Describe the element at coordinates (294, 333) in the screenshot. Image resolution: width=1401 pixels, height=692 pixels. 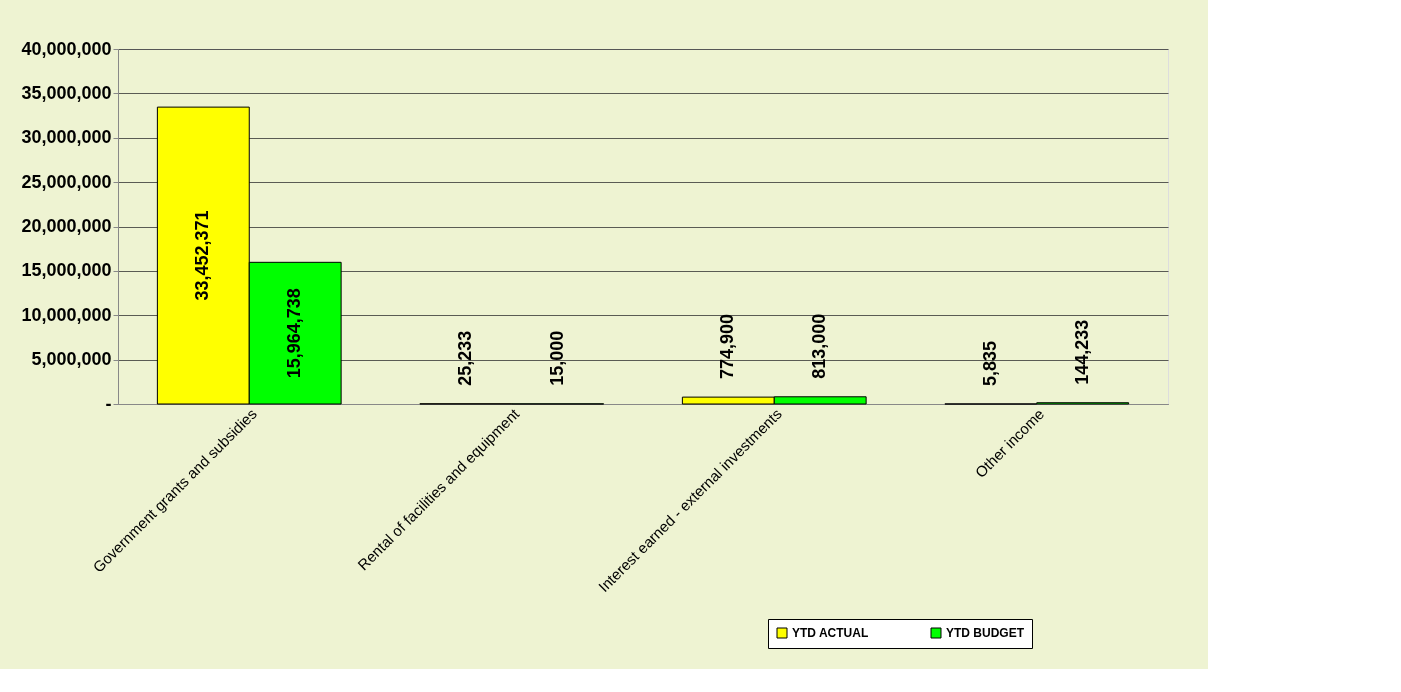
I see `data-label: 15,964,738` at that location.